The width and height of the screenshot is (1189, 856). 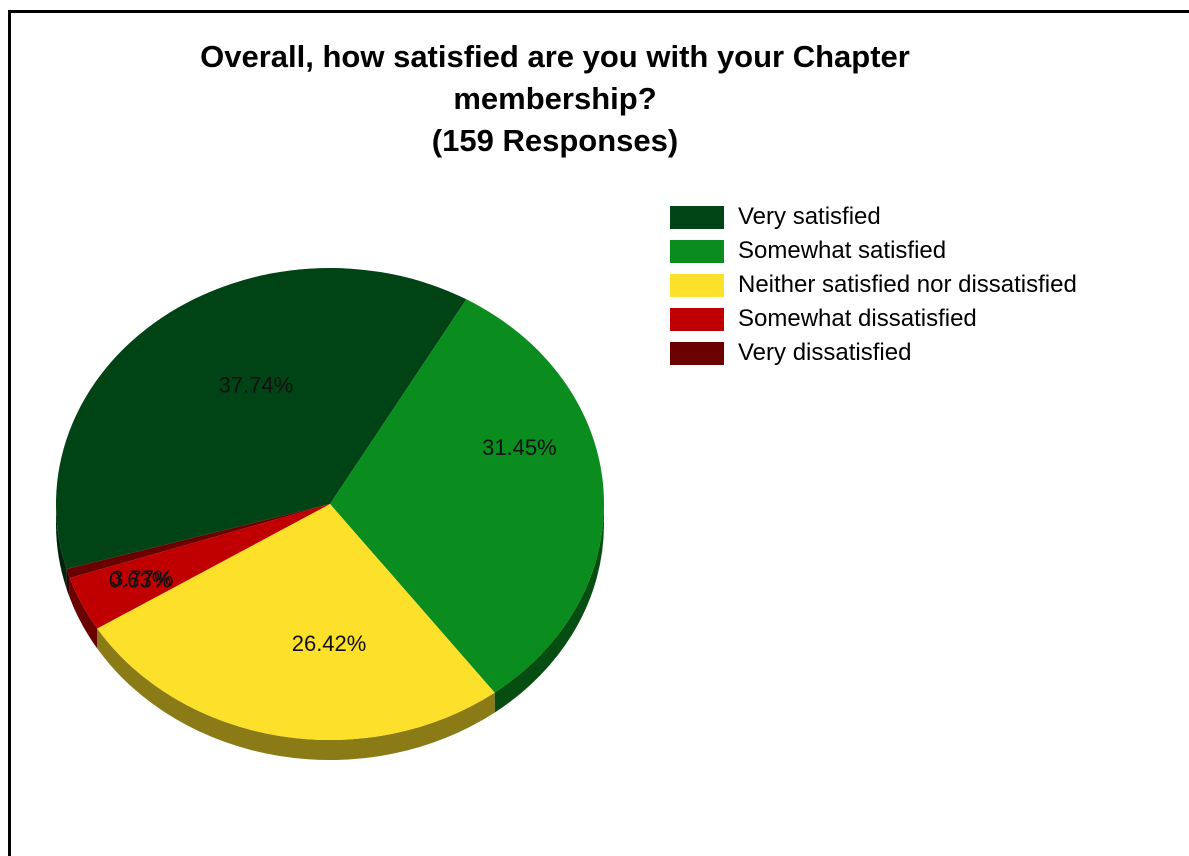 I want to click on pie-slice-side-neither-satisfied-nor-dissatisfied, so click(x=296, y=694).